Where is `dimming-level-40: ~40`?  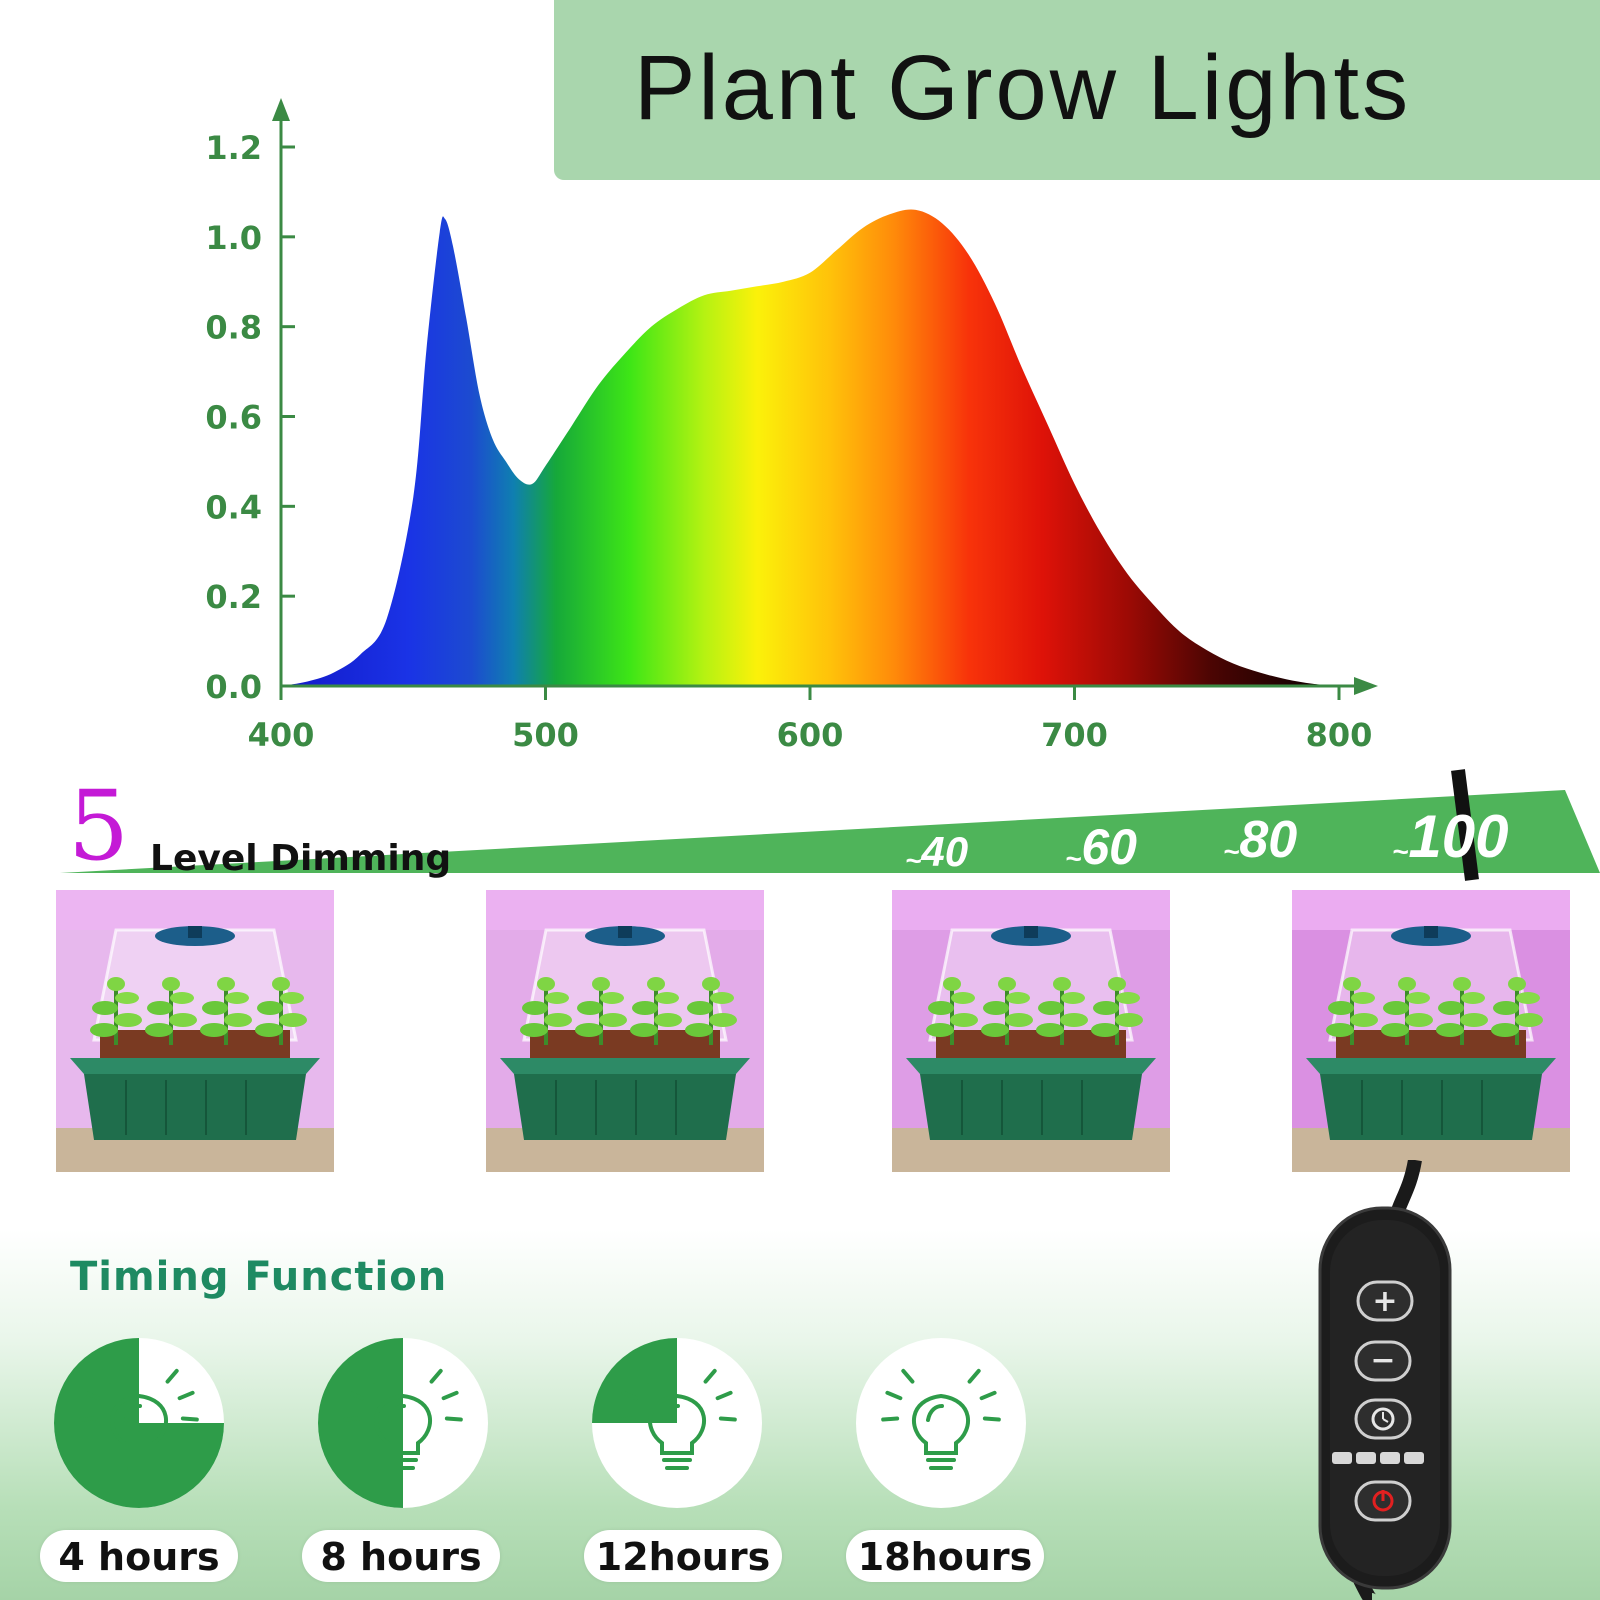 dimming-level-40: ~40 is located at coordinates (936, 852).